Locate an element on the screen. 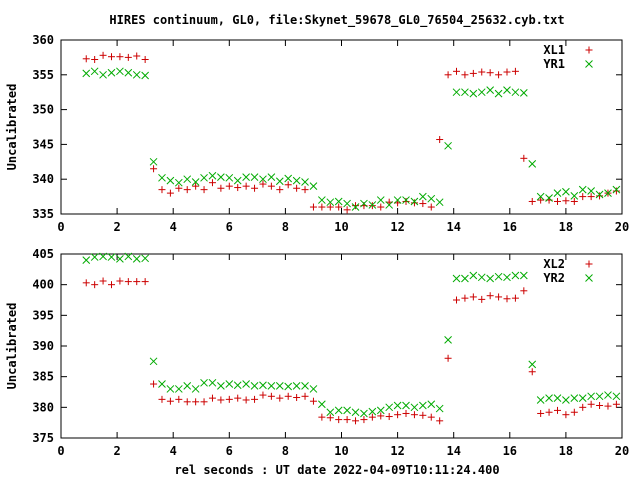 This screenshot has height=480, width=640. top-y-tick-label: 355 is located at coordinates (43, 75).